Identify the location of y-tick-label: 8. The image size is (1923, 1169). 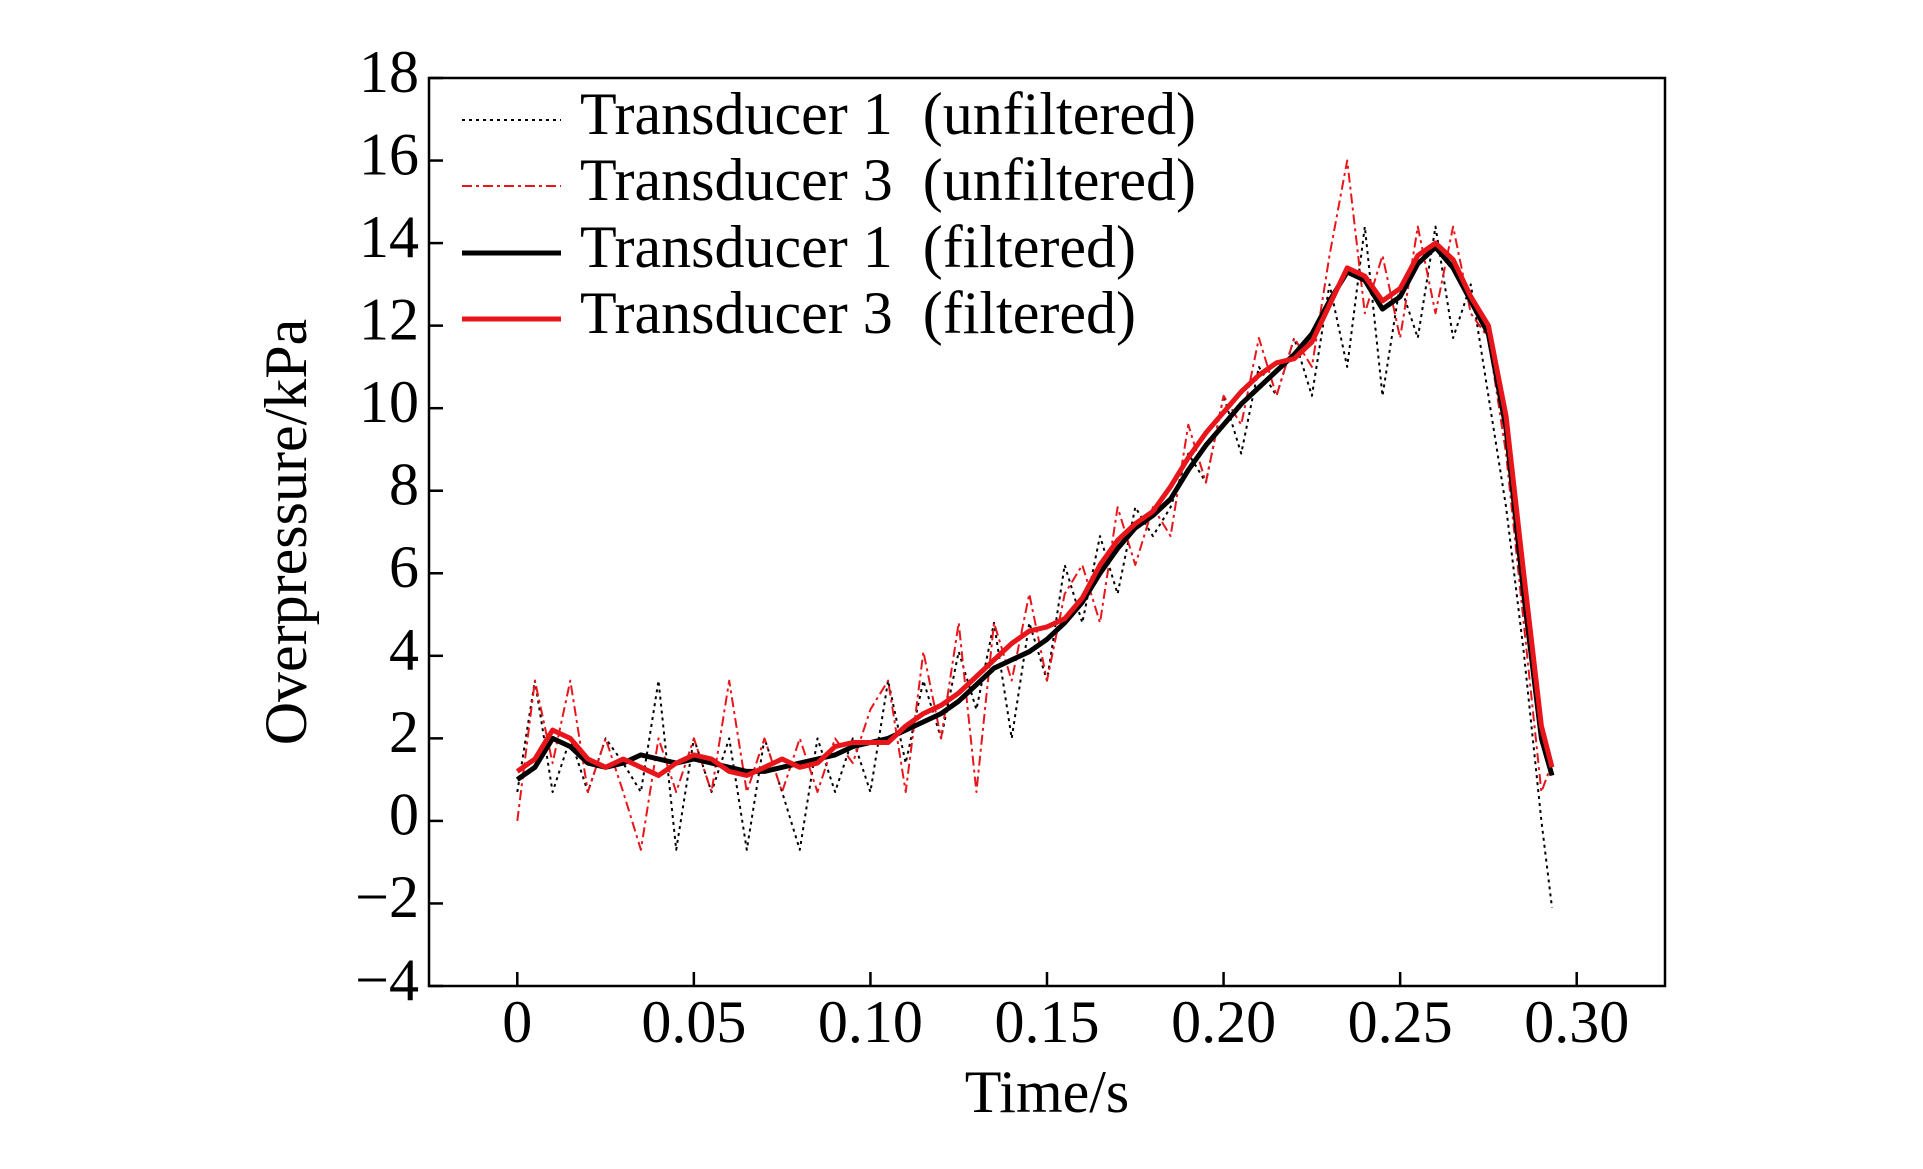
(404, 484).